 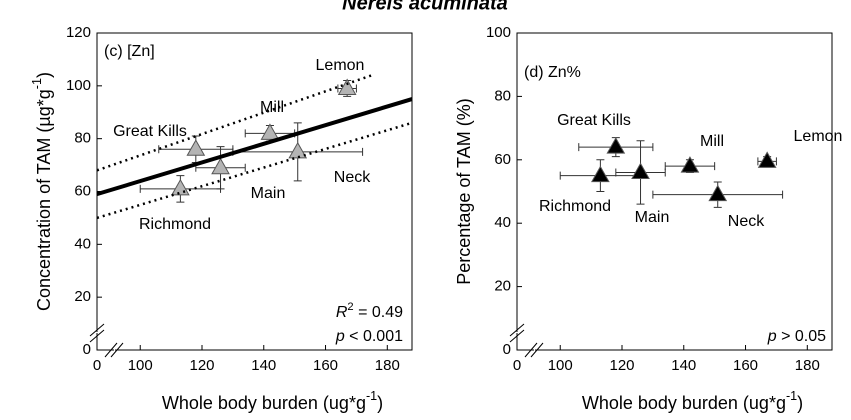 I want to click on y-axis-title-tail: ), so click(x=44, y=75).